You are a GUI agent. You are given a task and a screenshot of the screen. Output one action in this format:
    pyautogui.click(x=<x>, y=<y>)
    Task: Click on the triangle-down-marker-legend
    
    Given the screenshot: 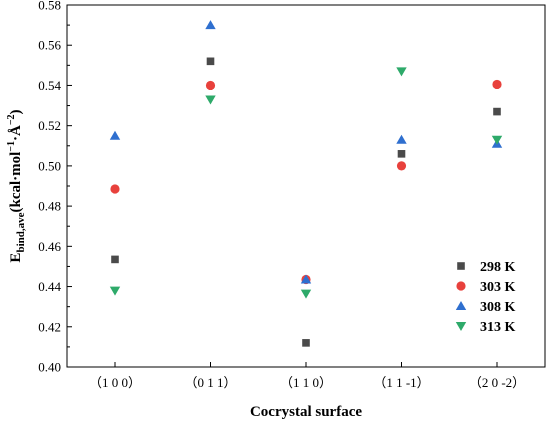 What is the action you would take?
    pyautogui.click(x=461, y=326)
    